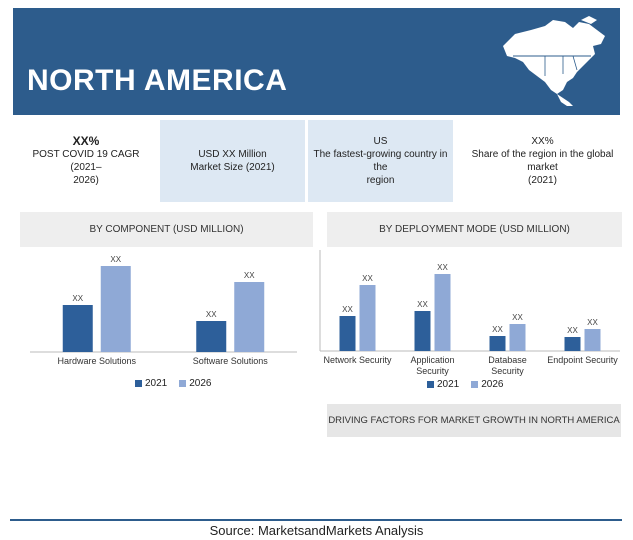 This screenshot has width=633, height=540. What do you see at coordinates (96, 361) in the screenshot?
I see `category-label: Hardware Solutions` at bounding box center [96, 361].